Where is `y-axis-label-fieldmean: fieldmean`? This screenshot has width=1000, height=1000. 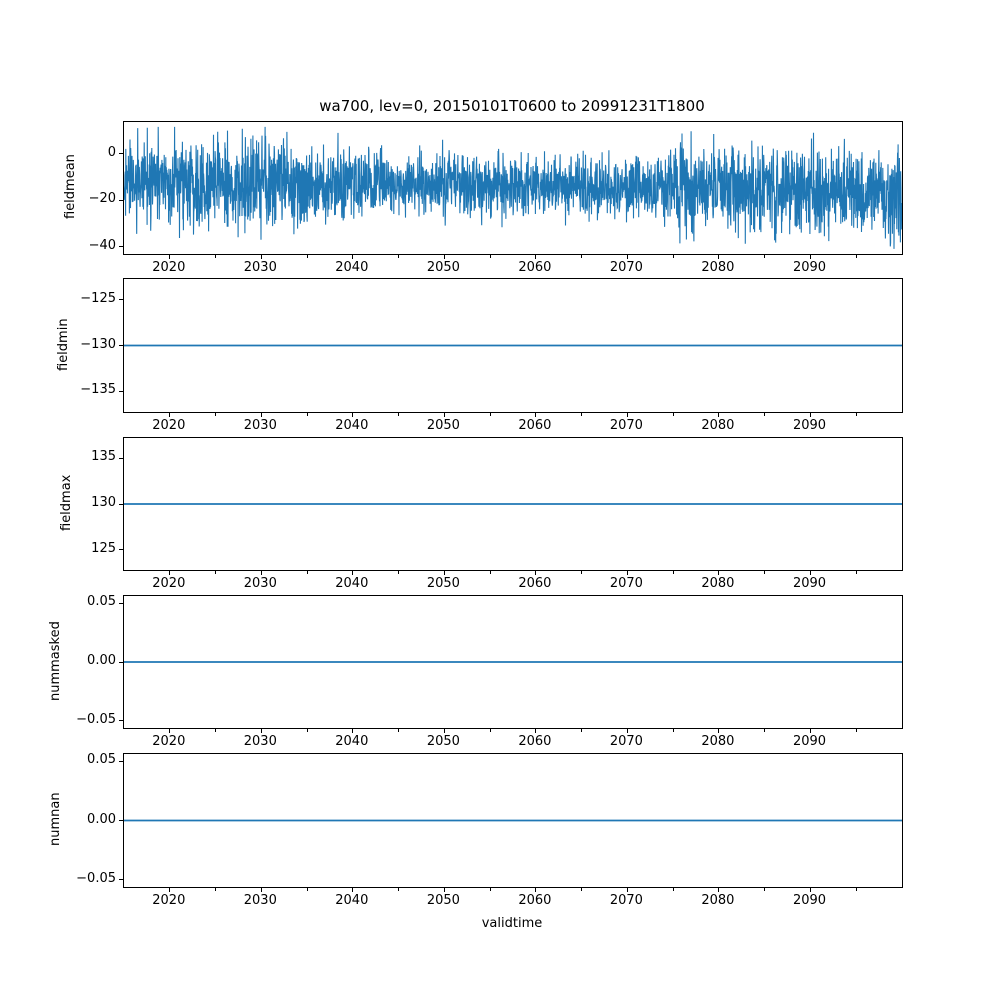 y-axis-label-fieldmean: fieldmean is located at coordinates (70, 187).